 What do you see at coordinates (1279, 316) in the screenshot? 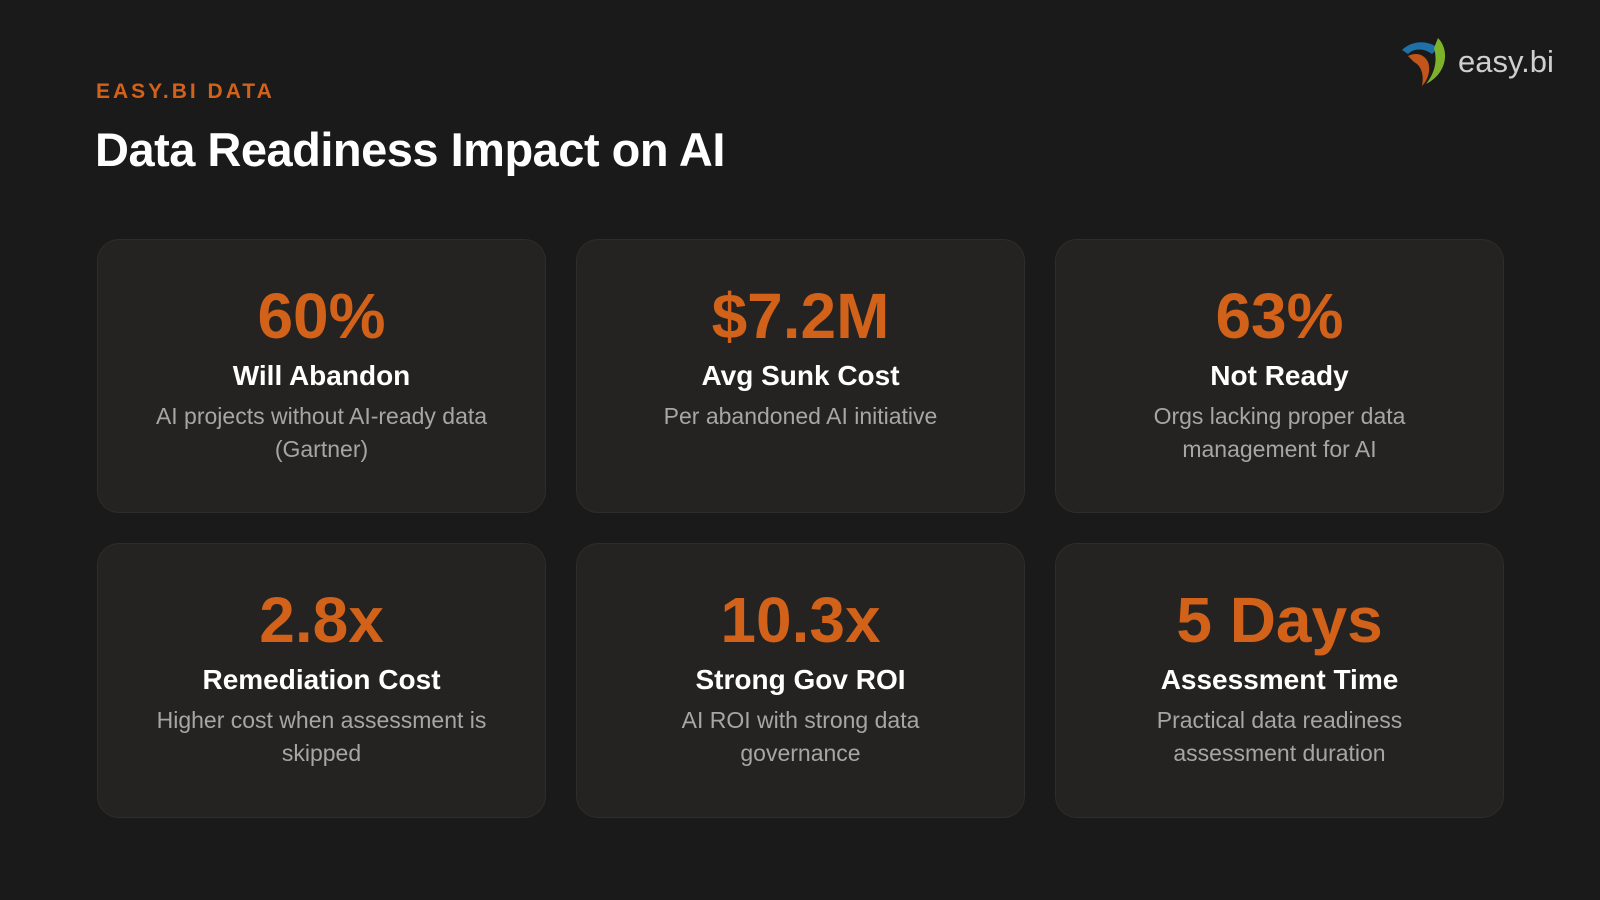
I see `stat-value: 63%` at bounding box center [1279, 316].